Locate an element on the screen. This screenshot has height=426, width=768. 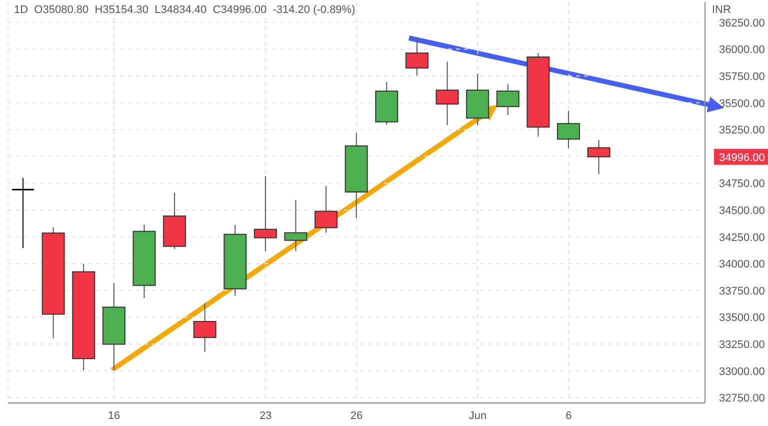
y-tick-label: 34750.00 is located at coordinates (742, 184).